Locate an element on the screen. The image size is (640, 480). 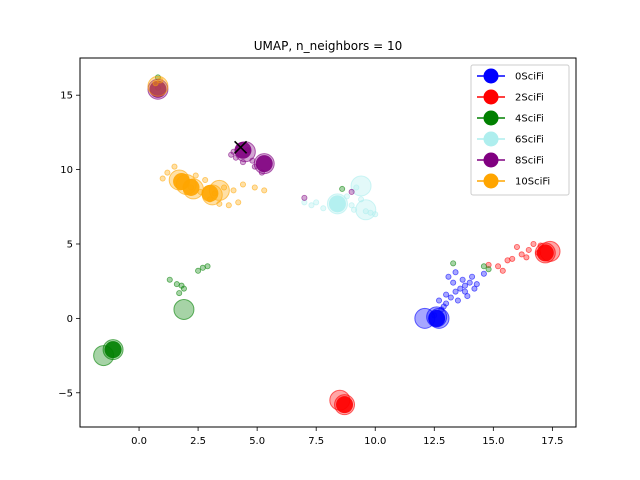
legend-label-4: 8SciFi is located at coordinates (529, 161).